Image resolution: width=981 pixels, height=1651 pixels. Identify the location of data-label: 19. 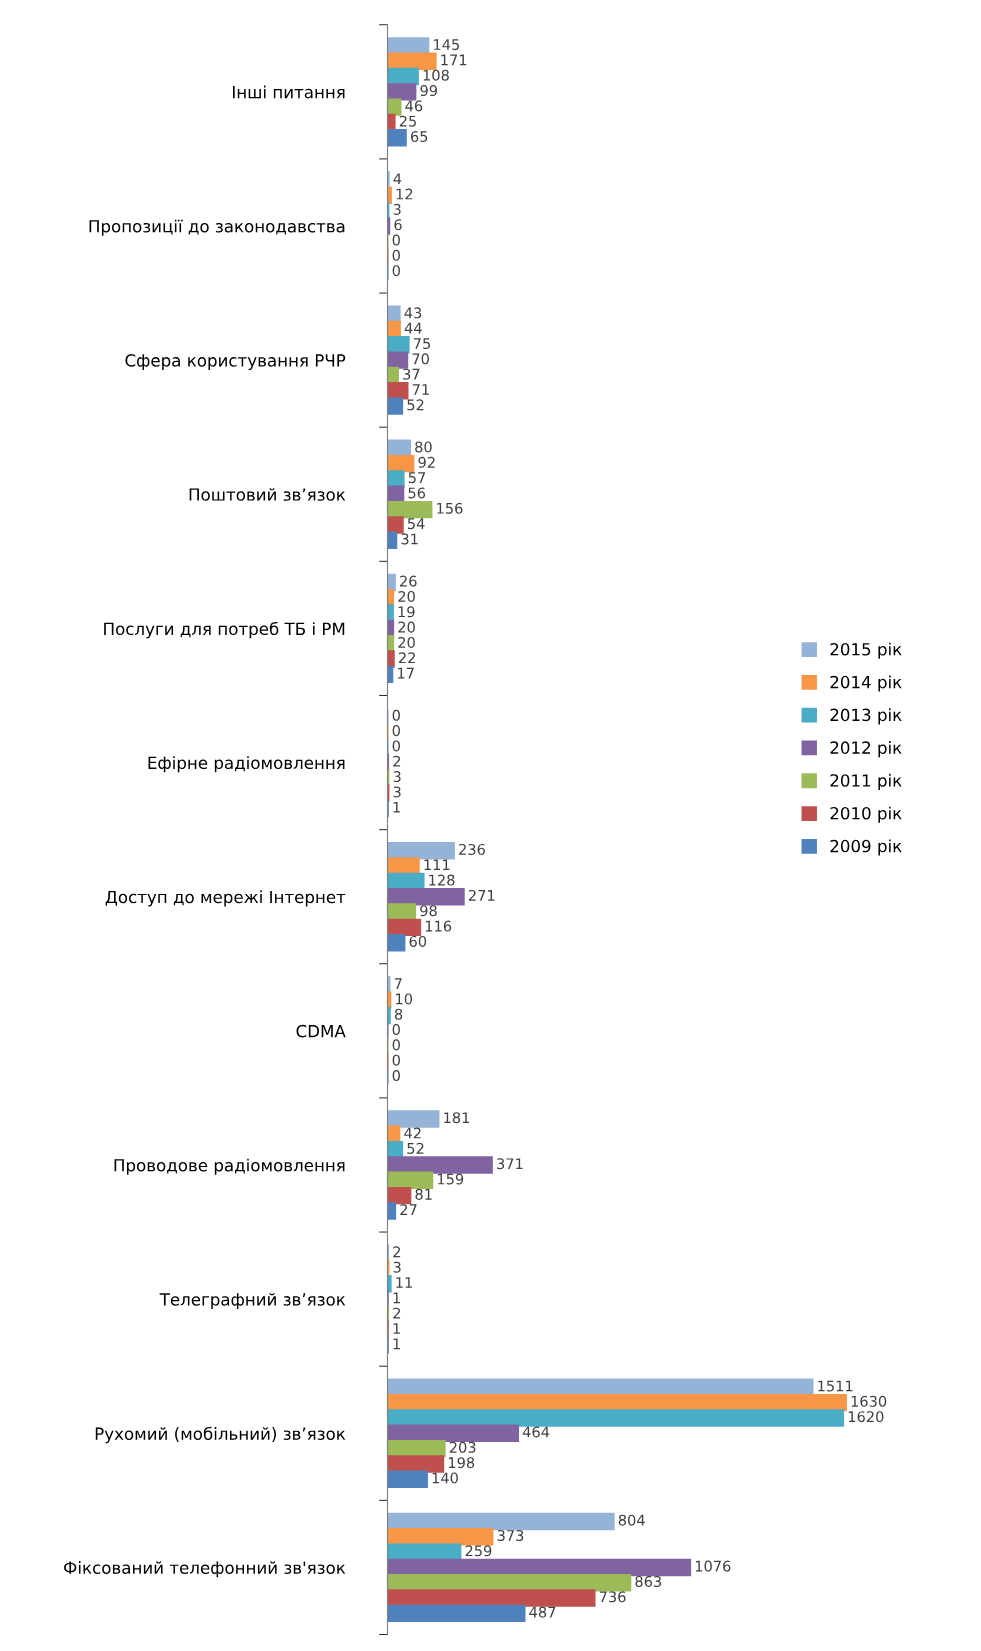
(406, 612).